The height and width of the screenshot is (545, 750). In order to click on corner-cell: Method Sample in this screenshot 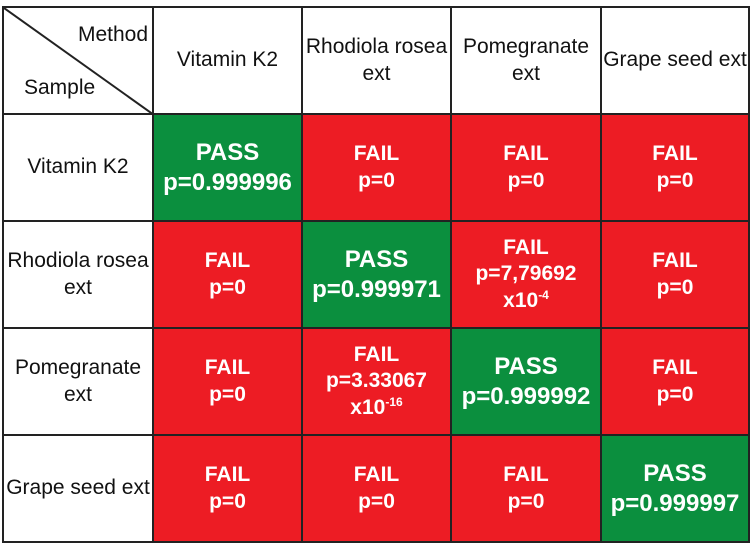, I will do `click(78, 60)`.